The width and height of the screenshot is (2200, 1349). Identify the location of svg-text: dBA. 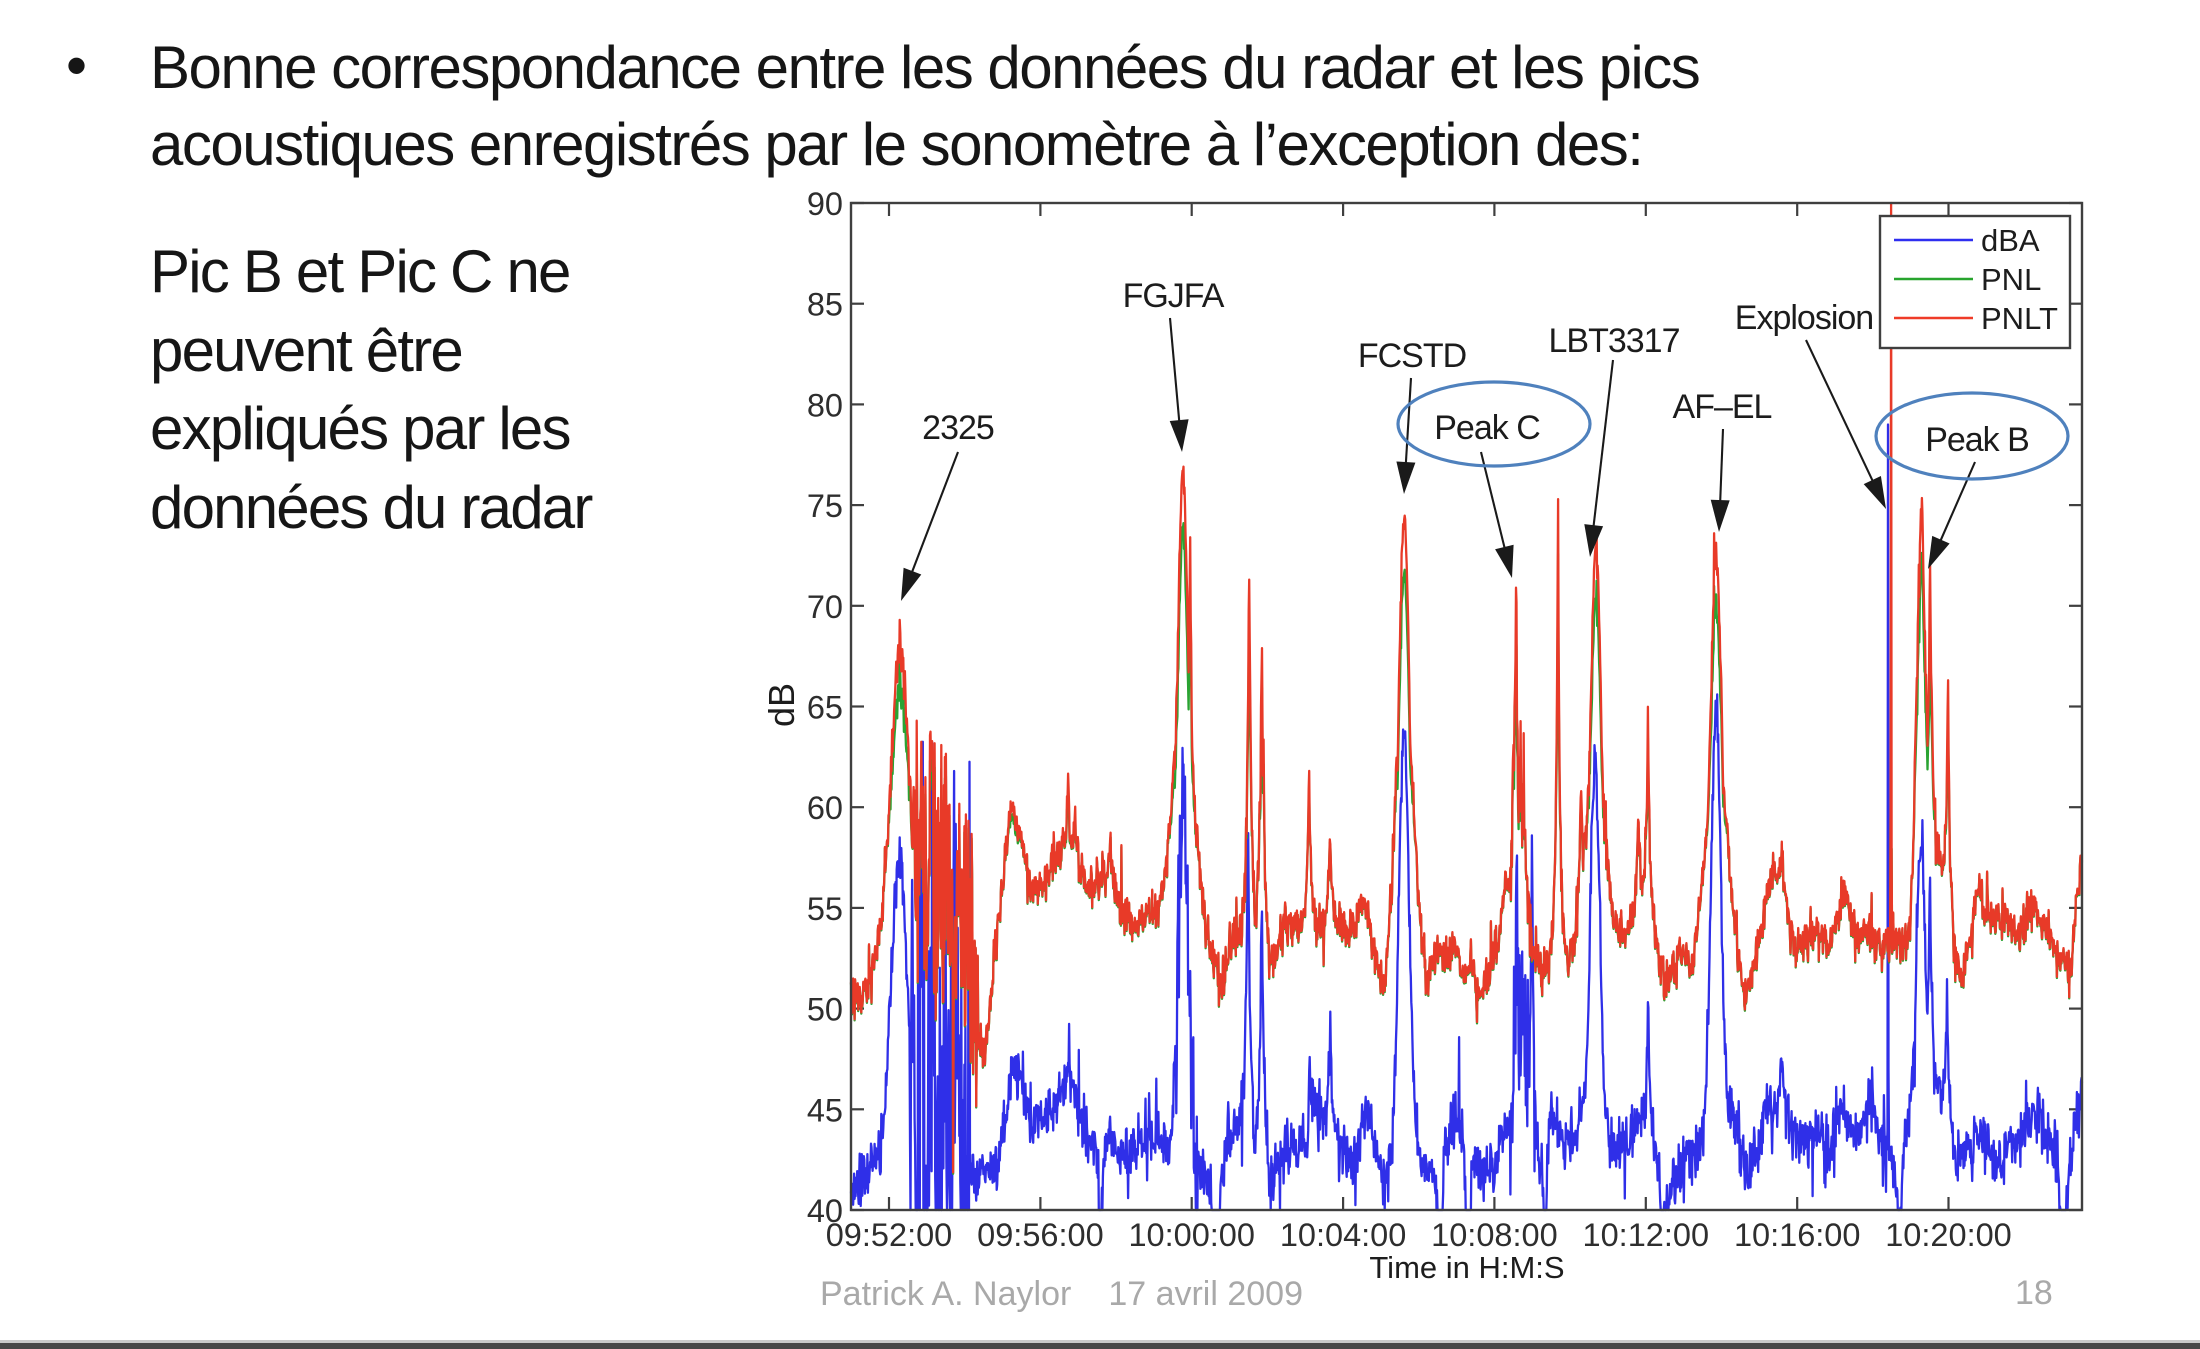
(2010, 240).